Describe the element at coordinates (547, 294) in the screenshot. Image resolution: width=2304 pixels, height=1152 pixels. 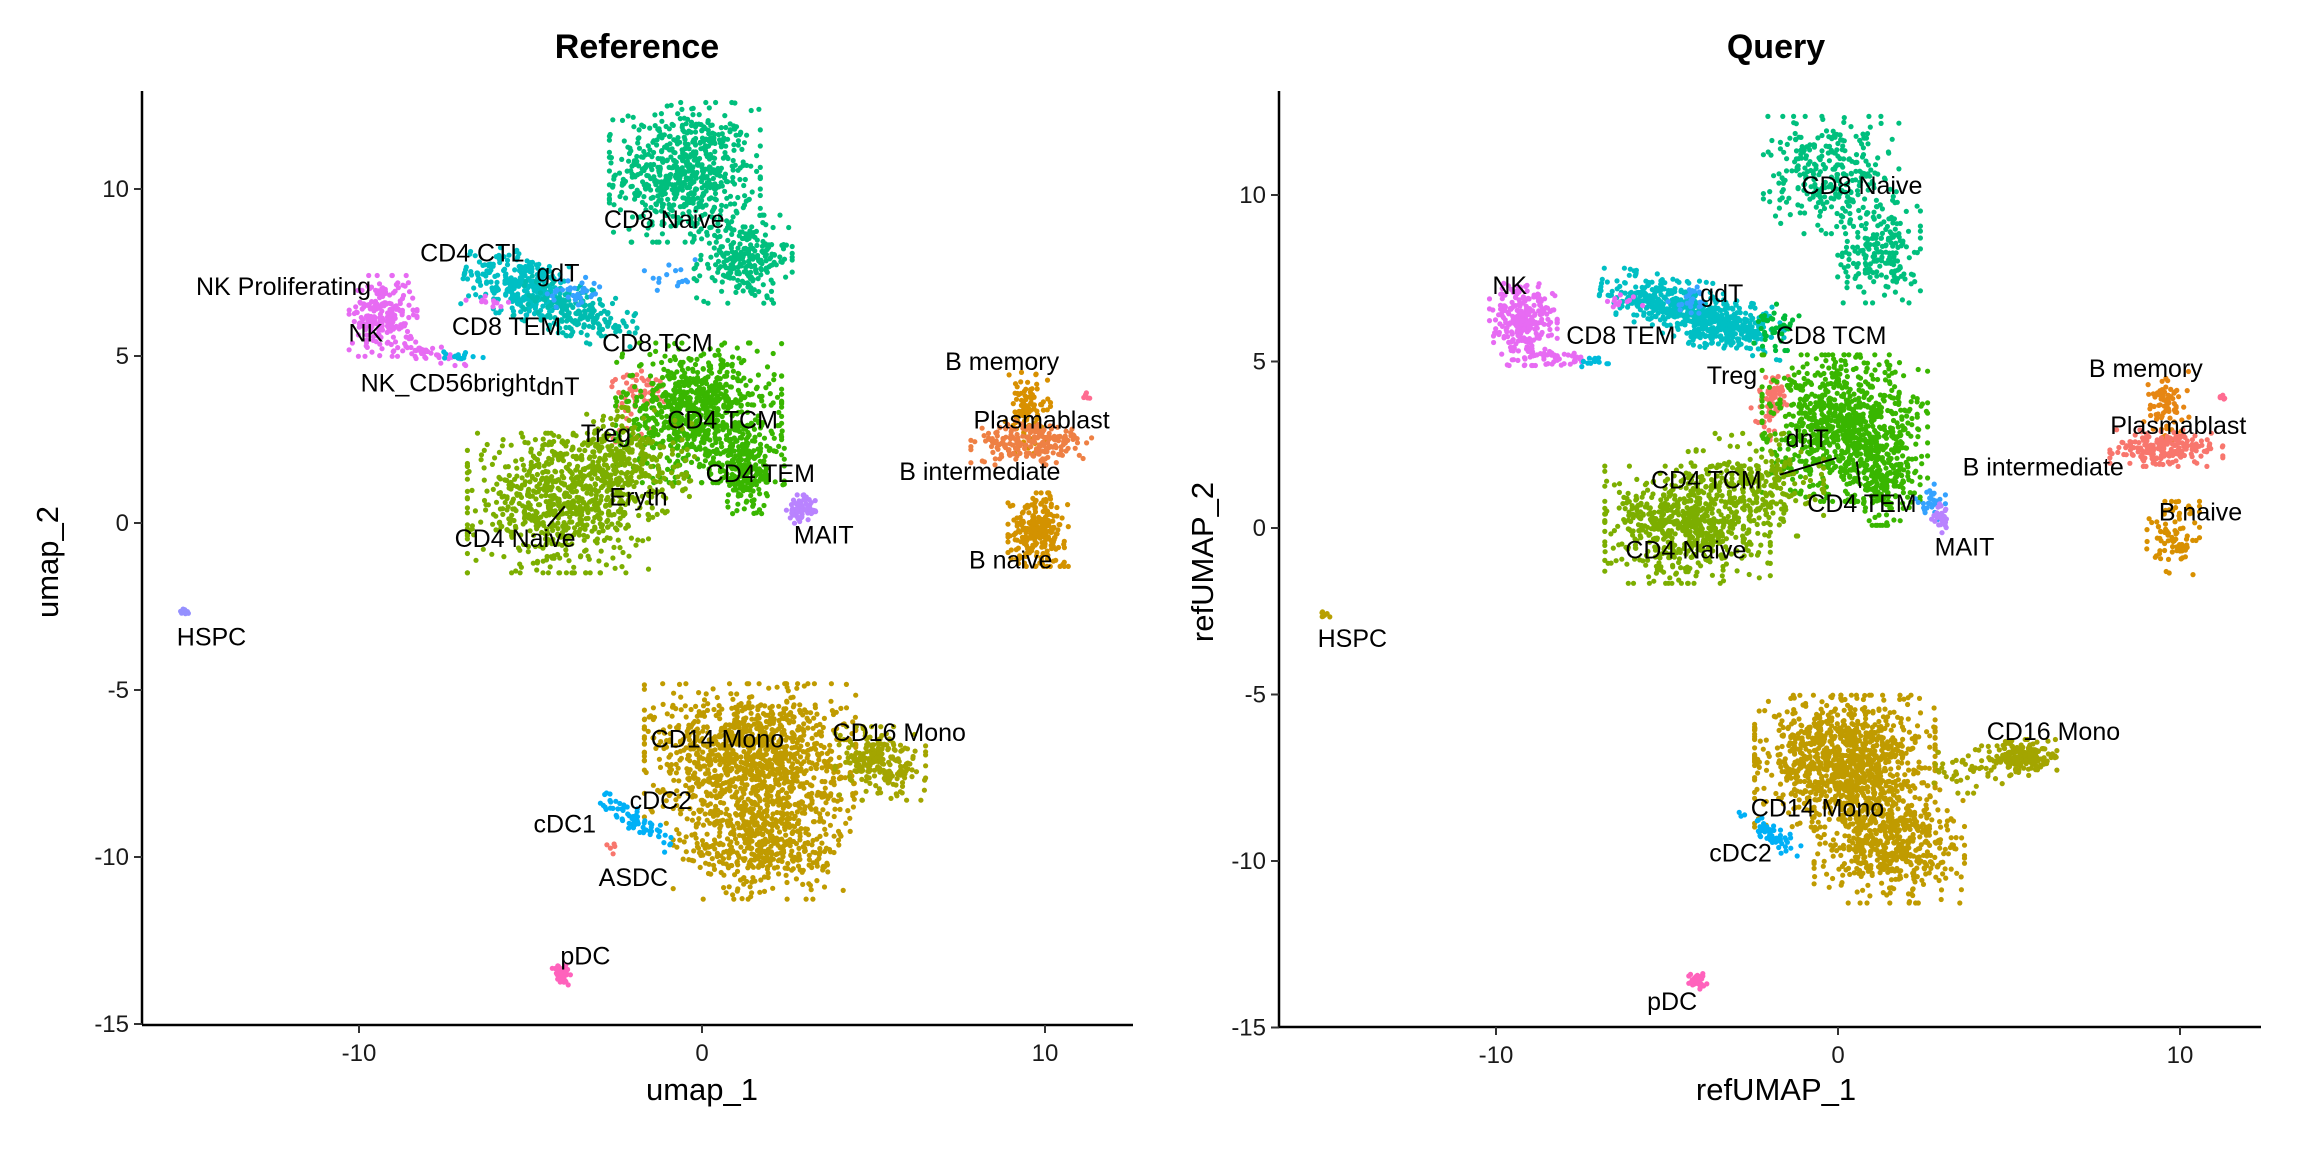
I see `point-gdt` at that location.